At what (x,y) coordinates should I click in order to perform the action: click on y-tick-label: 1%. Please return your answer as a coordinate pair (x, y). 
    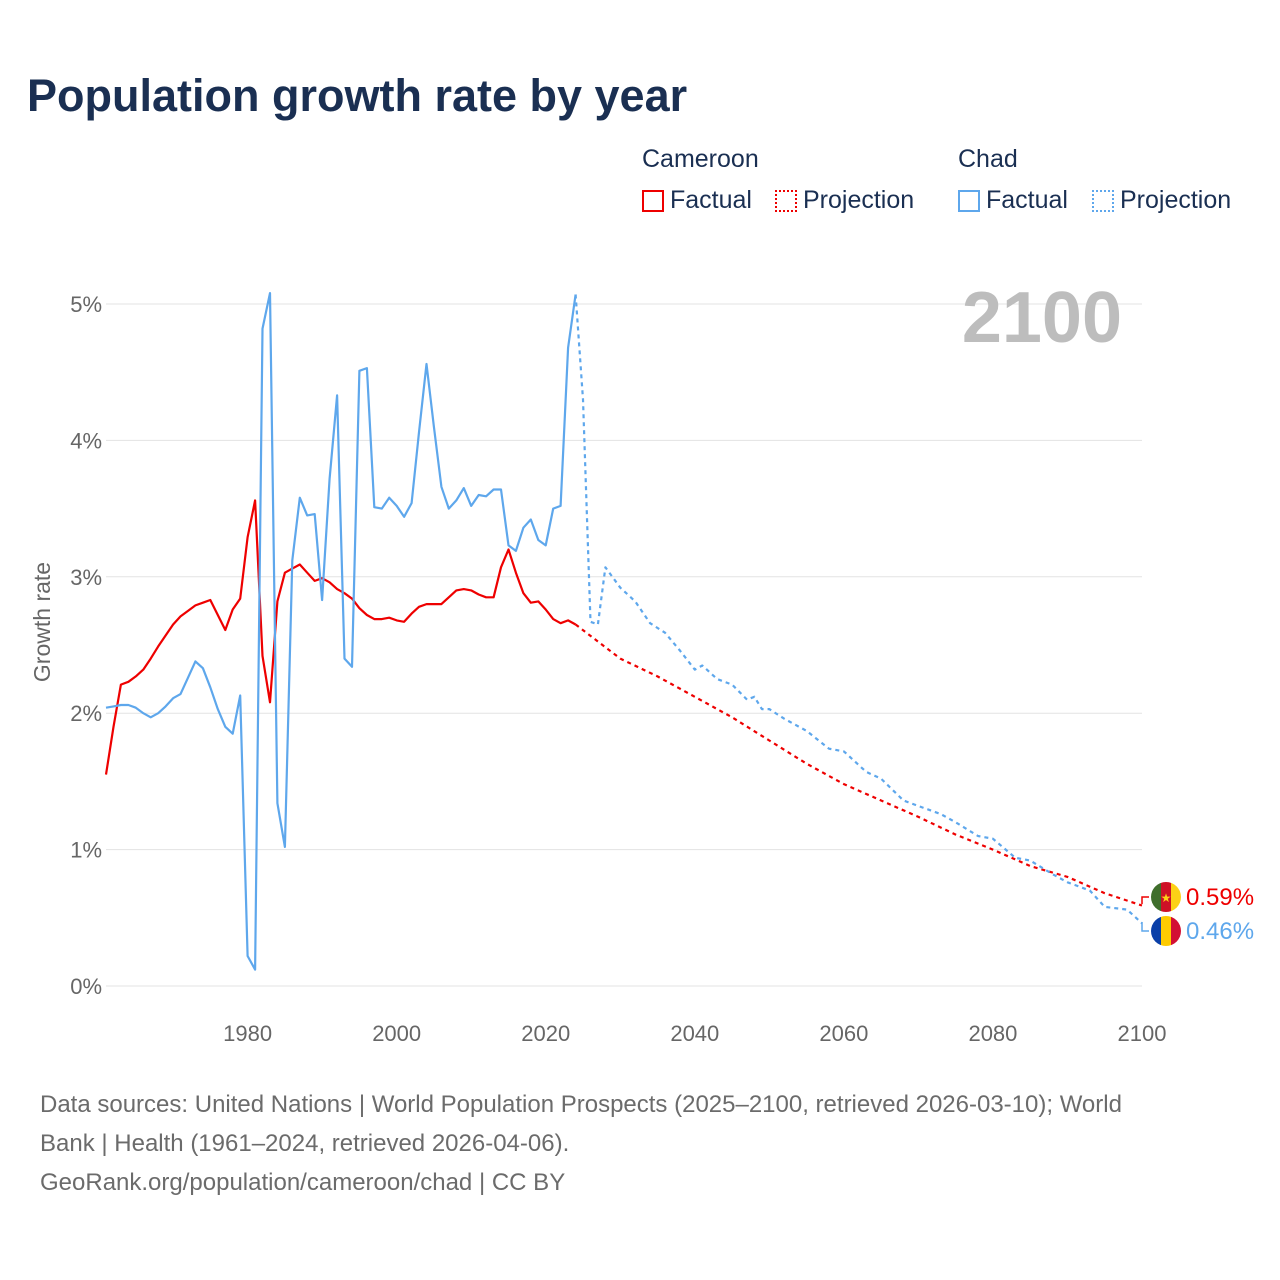
    Looking at the image, I should click on (86, 850).